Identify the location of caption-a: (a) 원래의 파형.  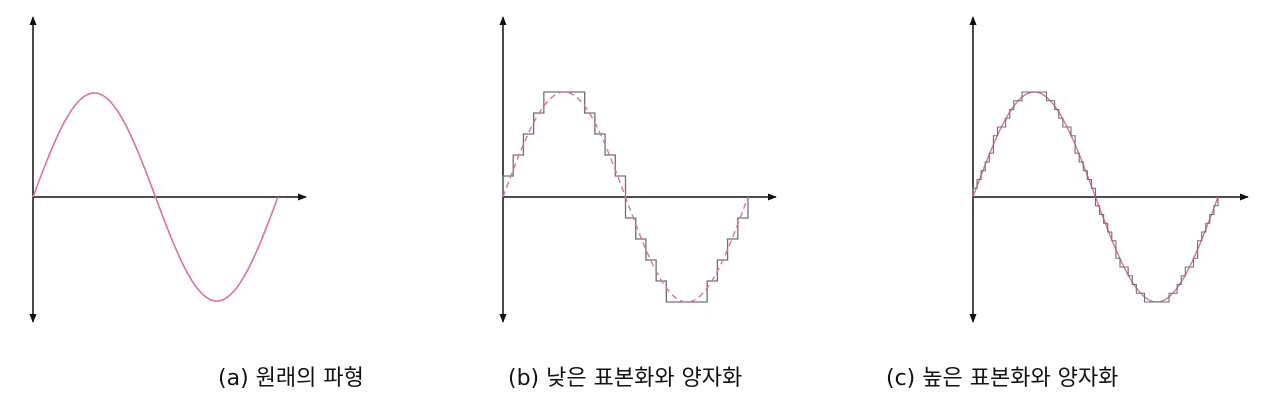
(291, 378).